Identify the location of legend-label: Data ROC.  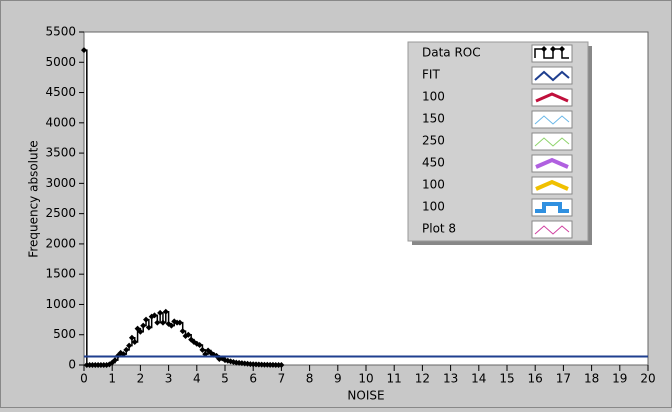
(451, 53).